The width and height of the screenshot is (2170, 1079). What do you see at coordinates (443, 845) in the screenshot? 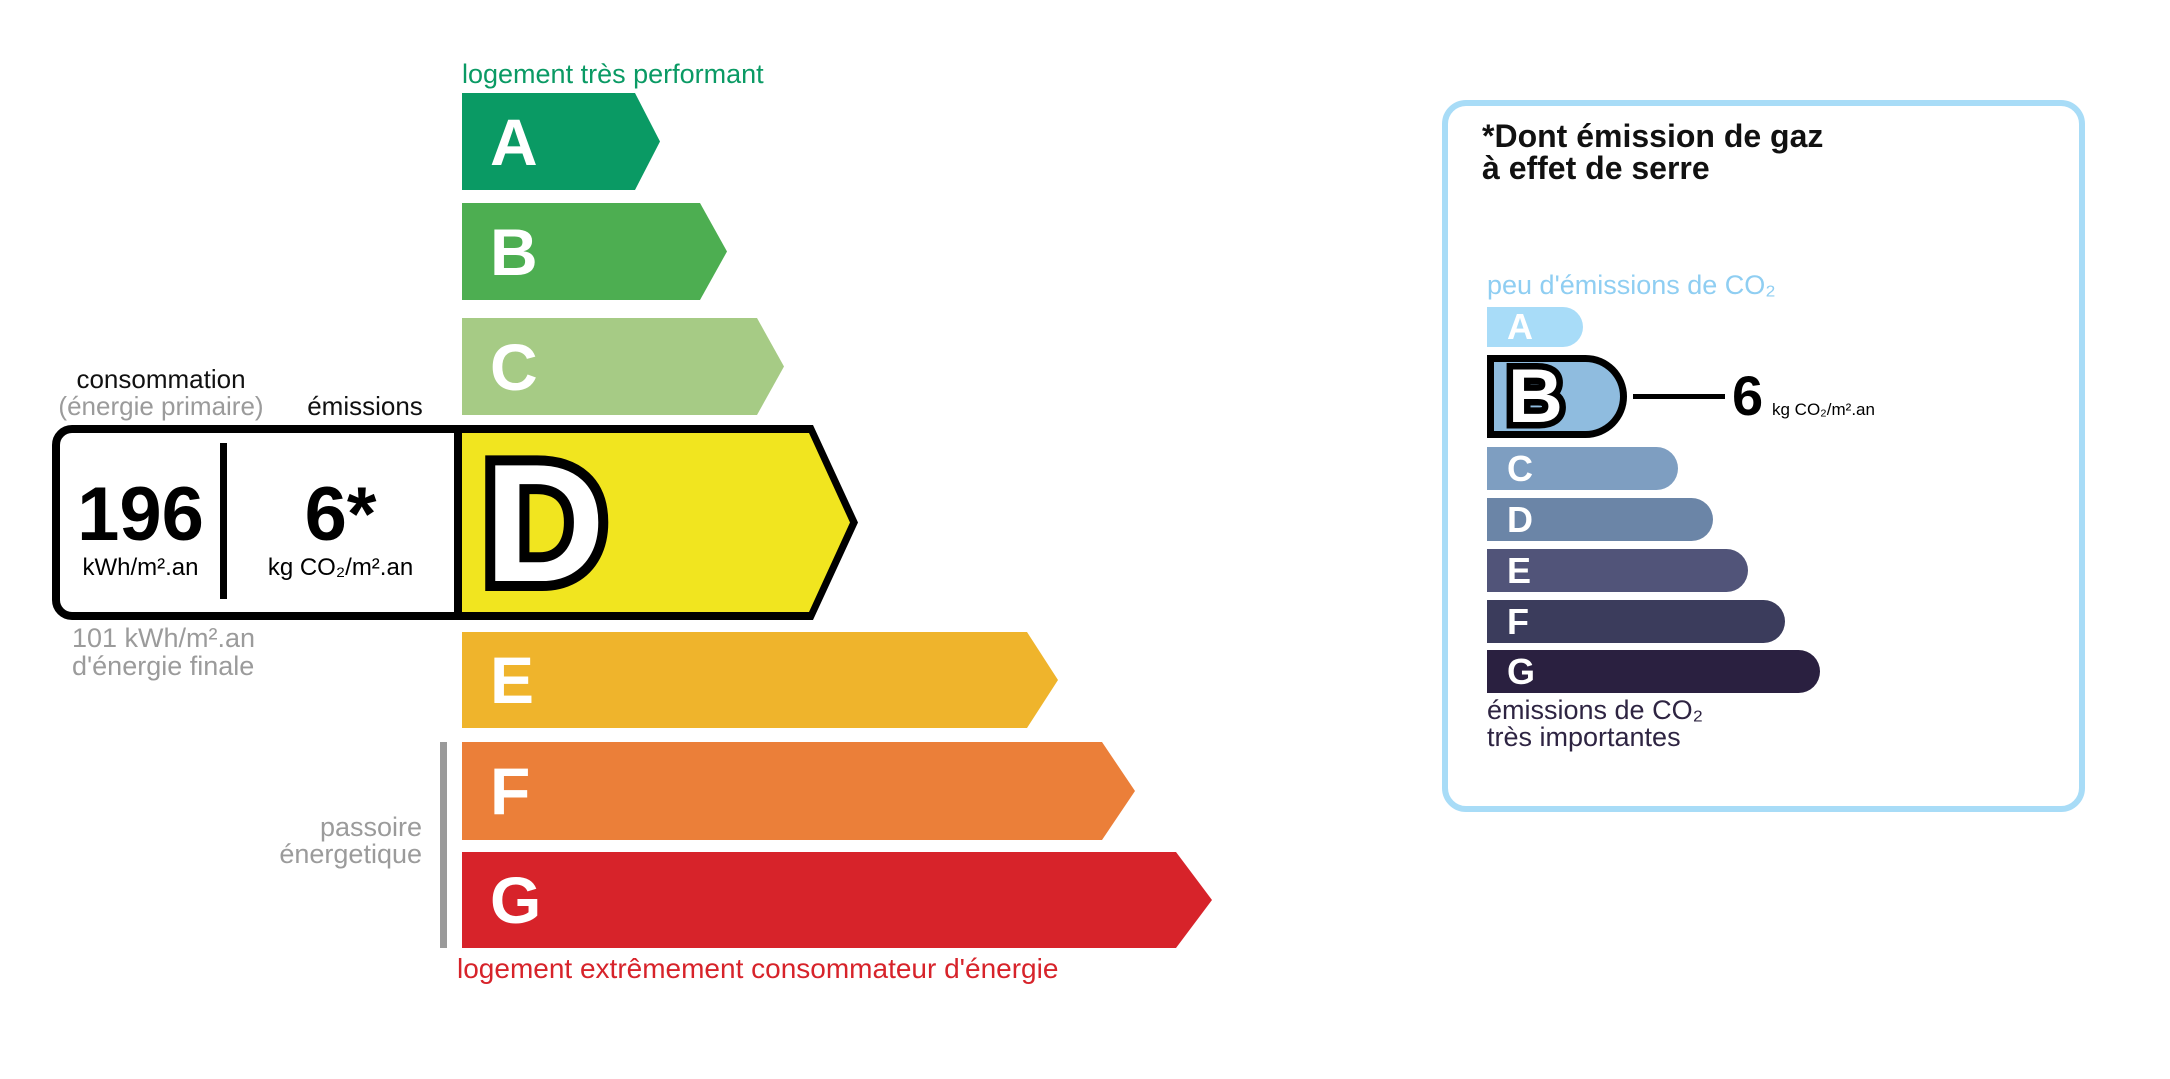
I see `passoire-bracket-line` at bounding box center [443, 845].